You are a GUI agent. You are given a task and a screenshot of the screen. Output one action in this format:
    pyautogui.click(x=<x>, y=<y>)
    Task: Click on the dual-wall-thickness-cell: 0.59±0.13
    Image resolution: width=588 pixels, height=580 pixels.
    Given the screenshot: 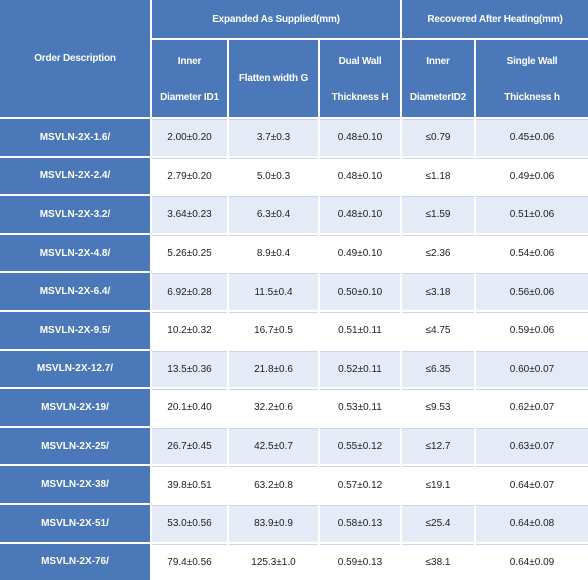 What is the action you would take?
    pyautogui.click(x=360, y=561)
    